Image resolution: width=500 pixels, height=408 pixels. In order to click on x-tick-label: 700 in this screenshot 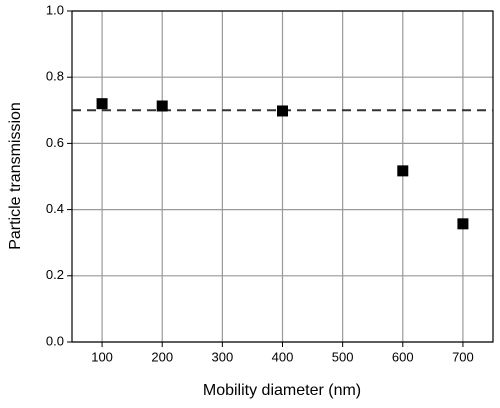, I will do `click(463, 356)`.